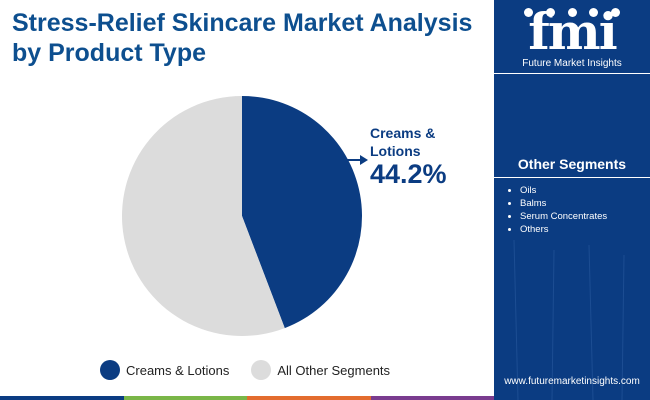  Describe the element at coordinates (555, 203) in the screenshot. I see `list-item: Balms` at that location.